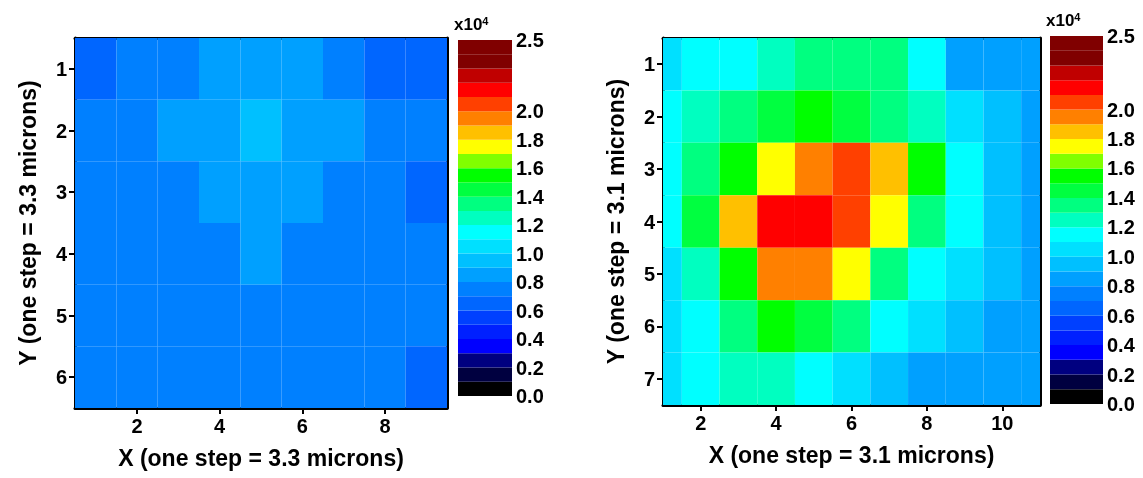  Describe the element at coordinates (851, 454) in the screenshot. I see `x-axis-title: X (one step = 3.1 microns)` at that location.